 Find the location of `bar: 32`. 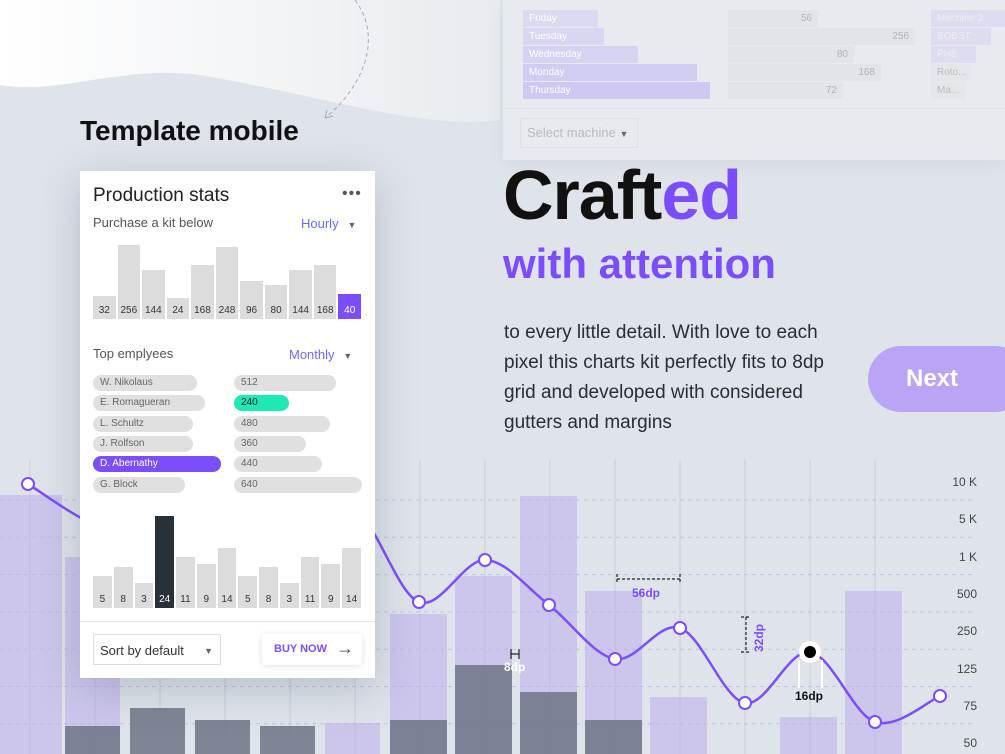

bar: 32 is located at coordinates (104, 307).